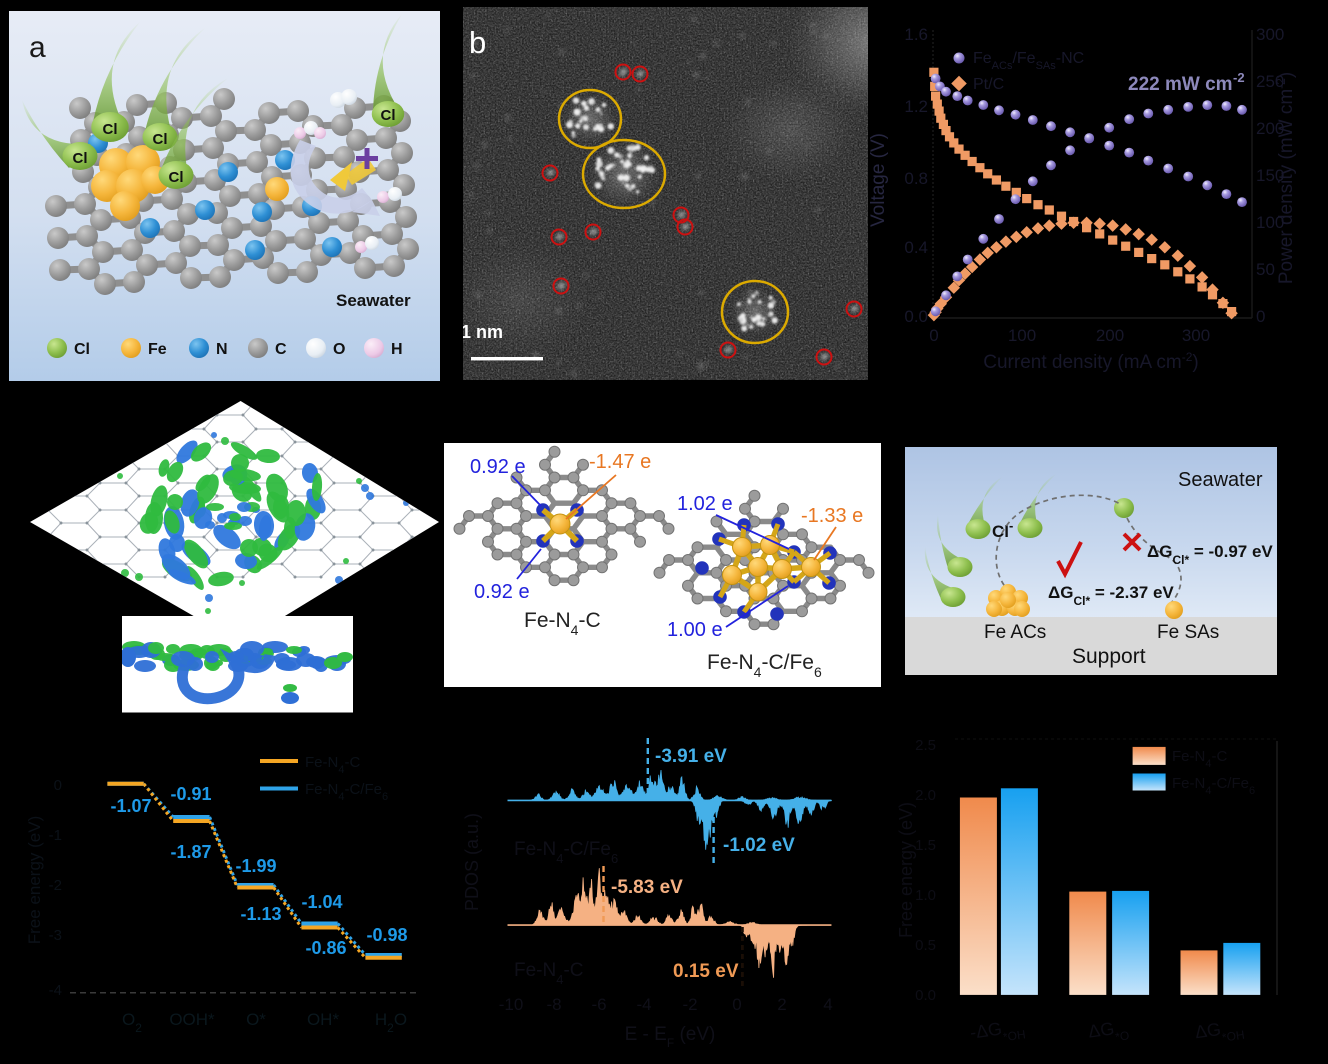 This screenshot has width=1328, height=1064. Describe the element at coordinates (647, 887) in the screenshot. I see `svg-text: -5.83 eV` at that location.